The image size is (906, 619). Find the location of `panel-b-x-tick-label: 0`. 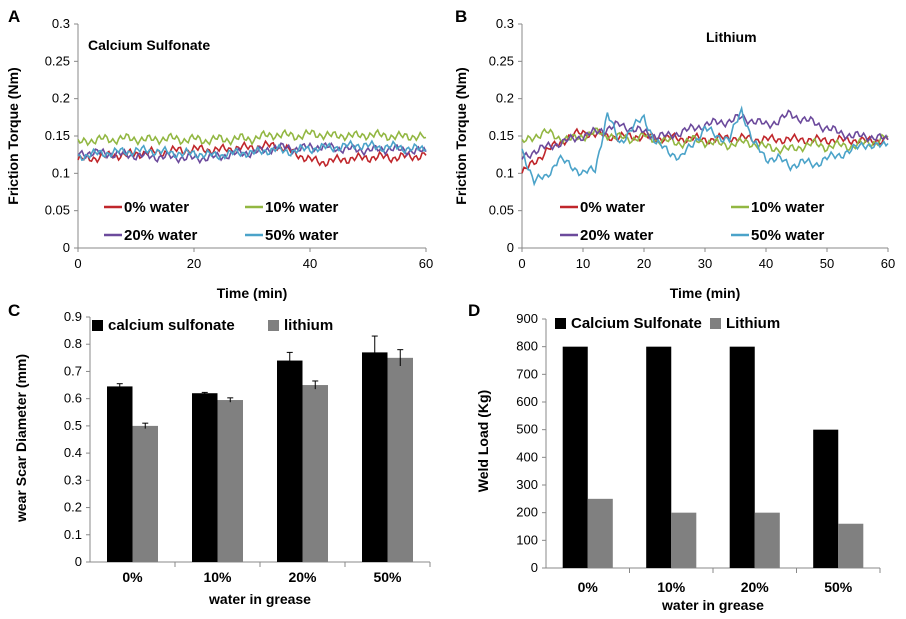

panel-b-x-tick-label: 0 is located at coordinates (521, 263).